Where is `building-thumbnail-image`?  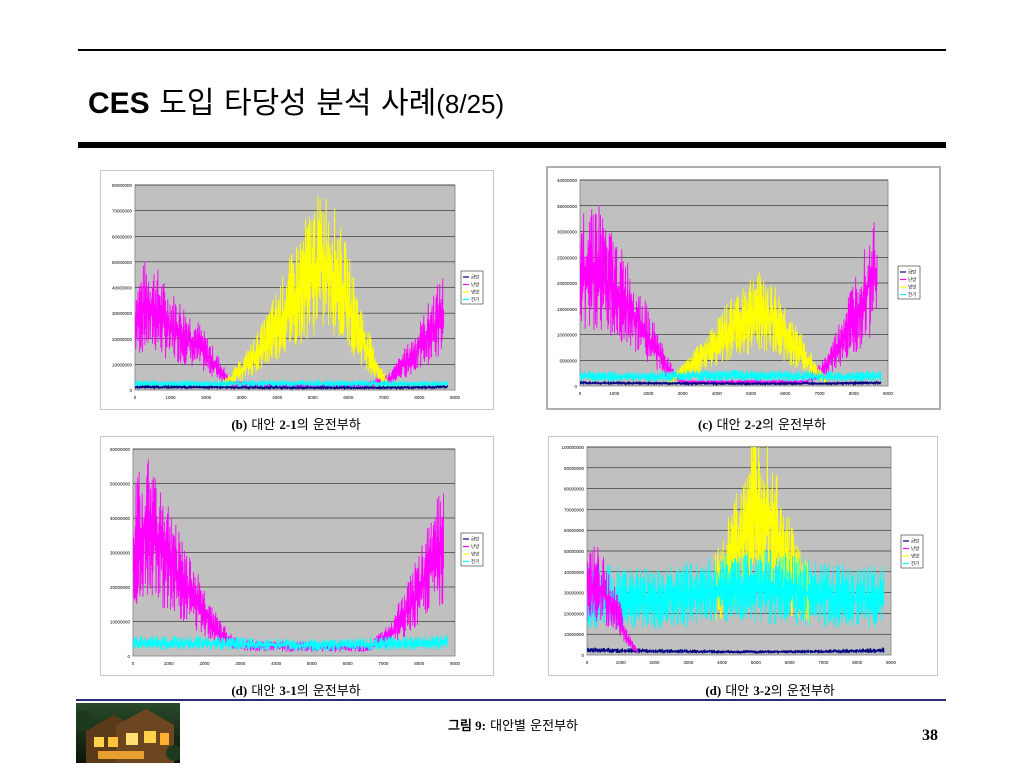 building-thumbnail-image is located at coordinates (128, 733).